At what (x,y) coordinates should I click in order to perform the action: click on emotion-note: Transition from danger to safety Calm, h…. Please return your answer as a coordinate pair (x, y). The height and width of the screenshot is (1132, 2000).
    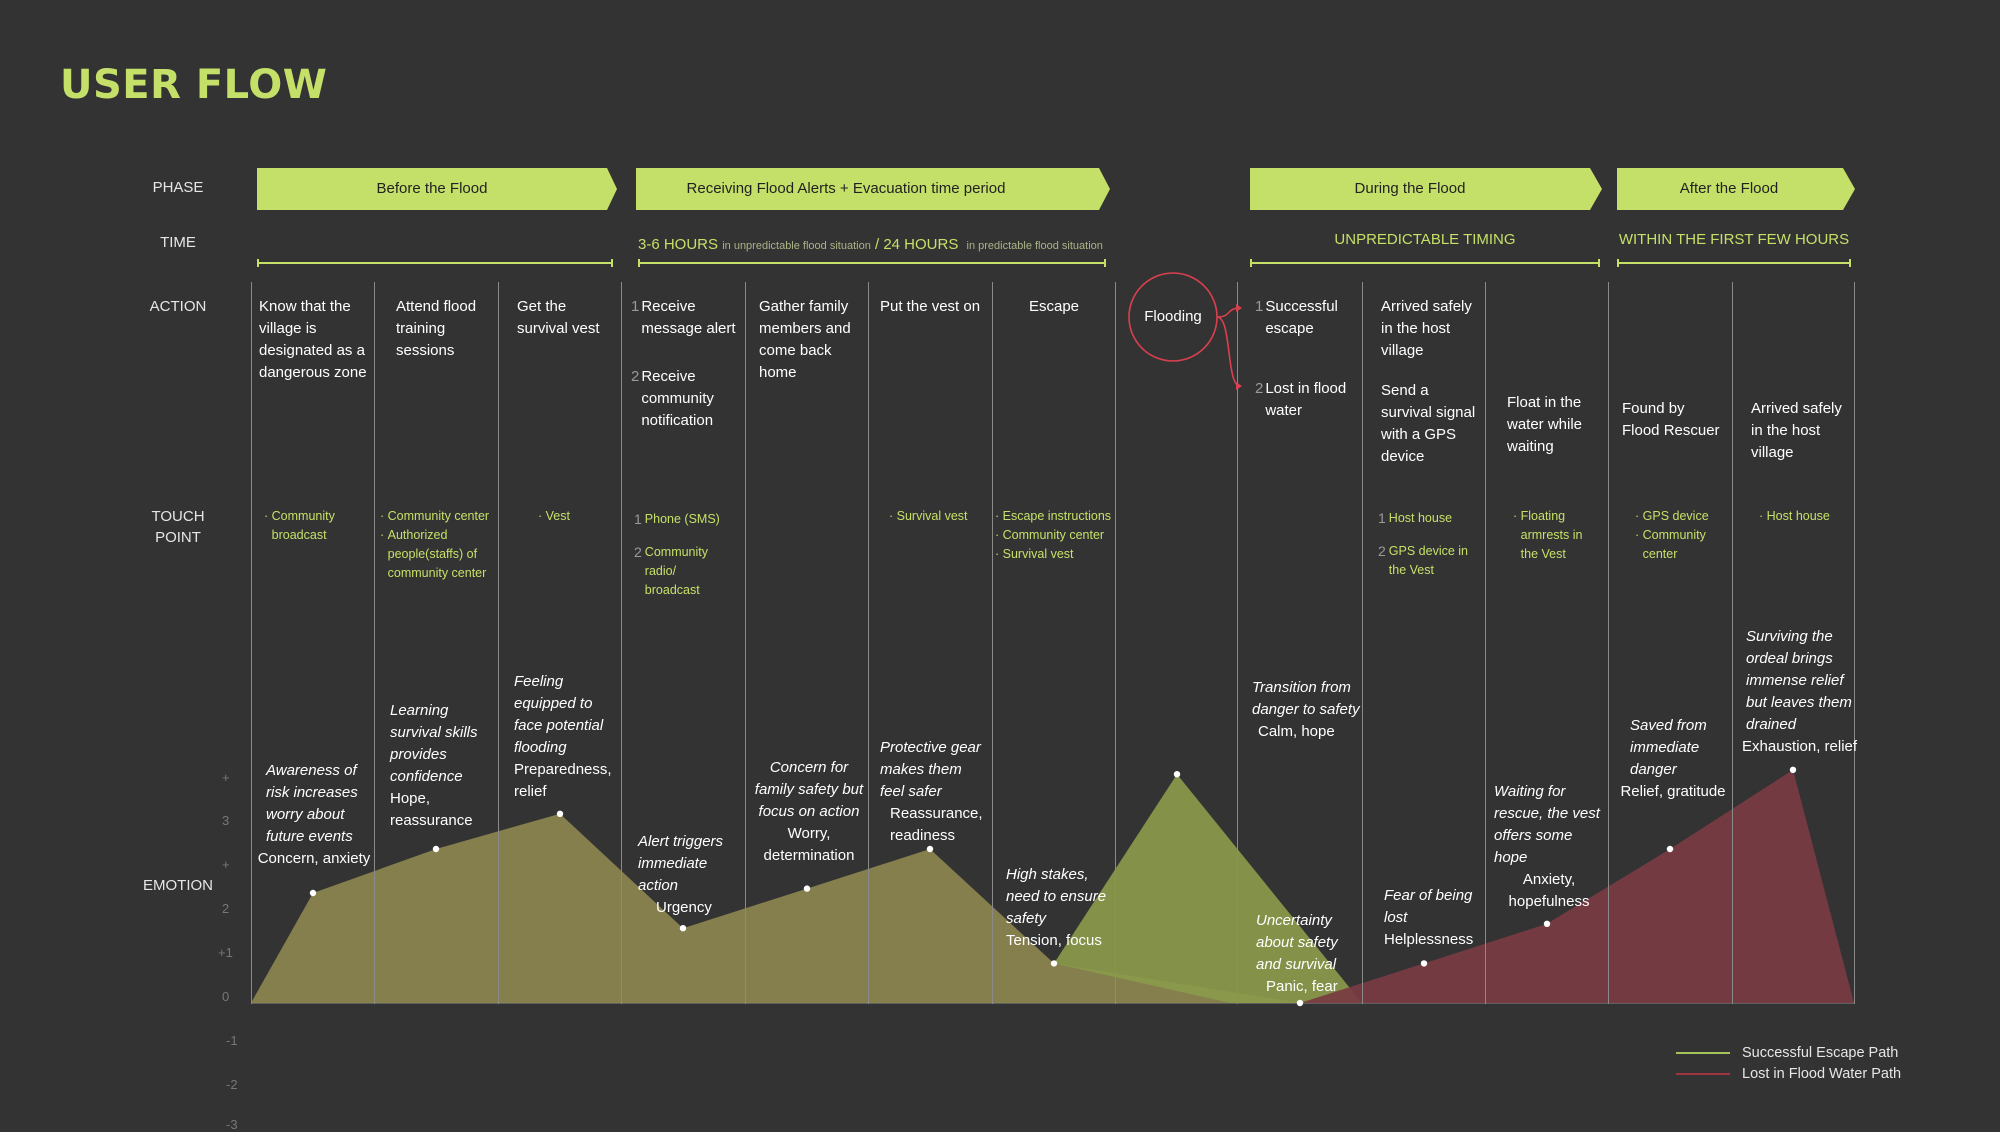
    Looking at the image, I should click on (1307, 710).